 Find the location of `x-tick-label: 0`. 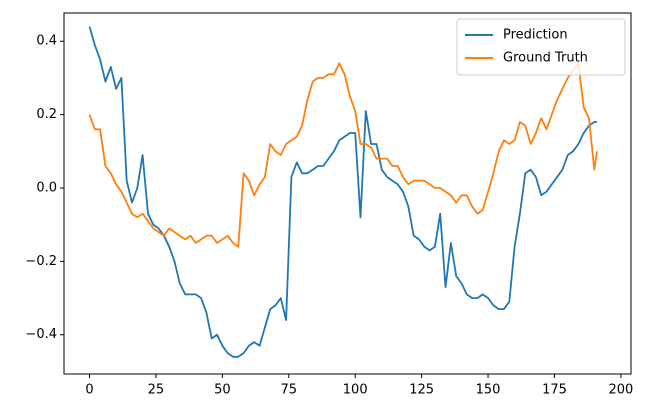

x-tick-label: 0 is located at coordinates (89, 390).